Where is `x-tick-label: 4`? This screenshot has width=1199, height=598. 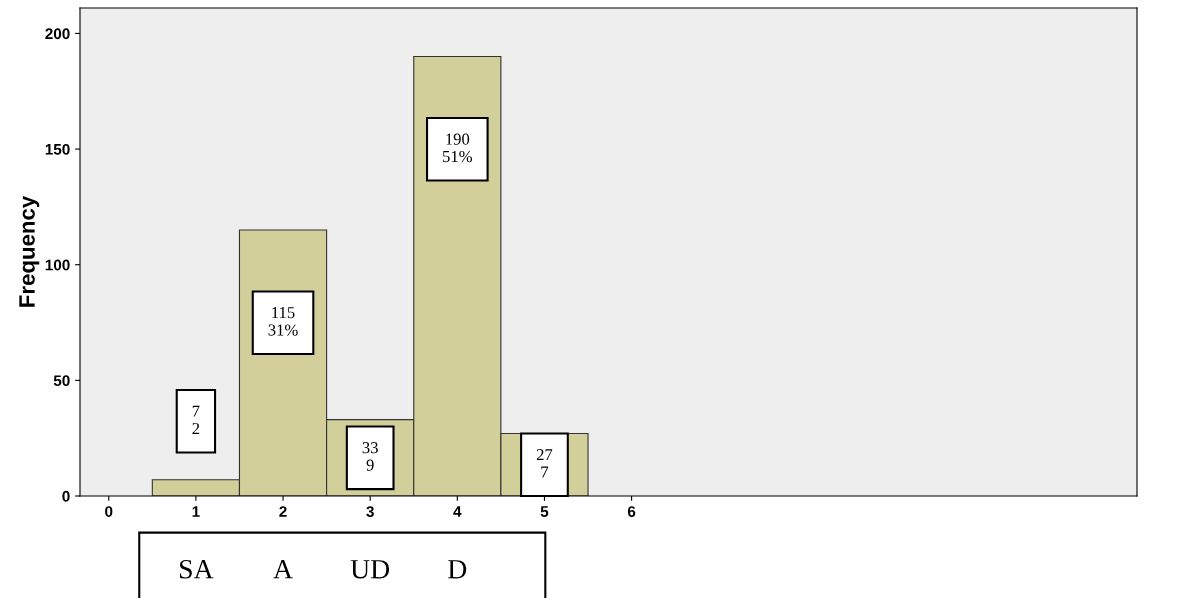
x-tick-label: 4 is located at coordinates (457, 511).